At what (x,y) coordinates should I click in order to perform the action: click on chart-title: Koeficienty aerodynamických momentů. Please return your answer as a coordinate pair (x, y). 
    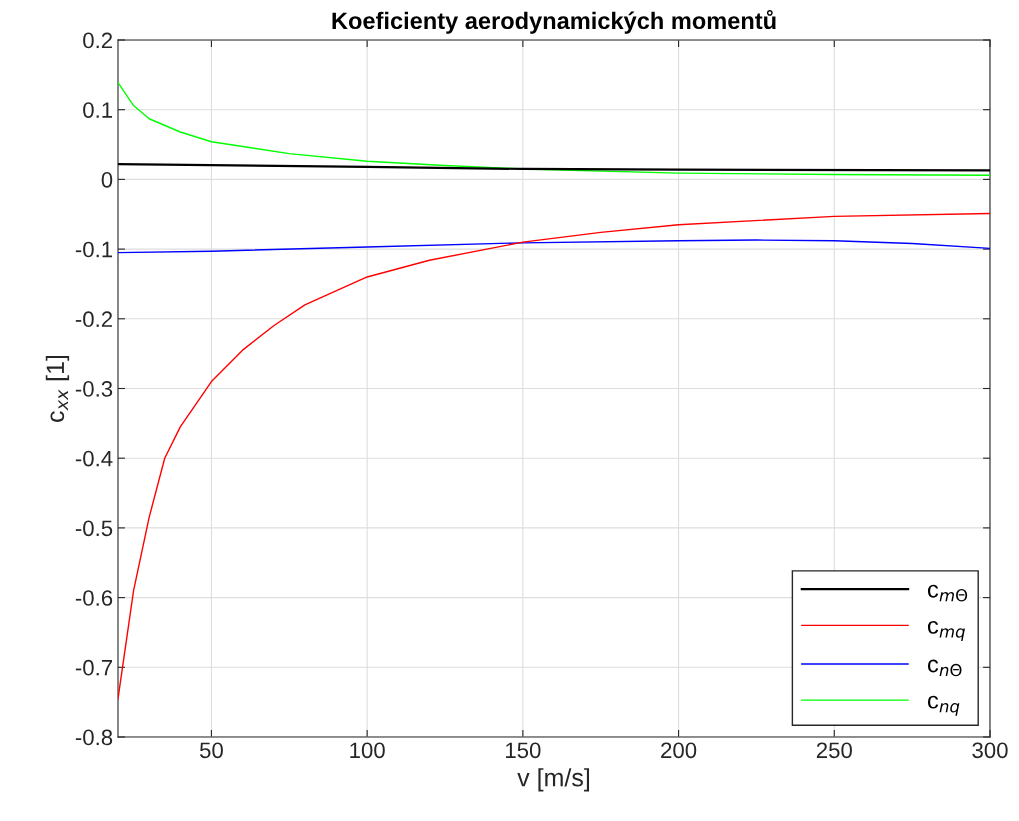
    Looking at the image, I should click on (554, 21).